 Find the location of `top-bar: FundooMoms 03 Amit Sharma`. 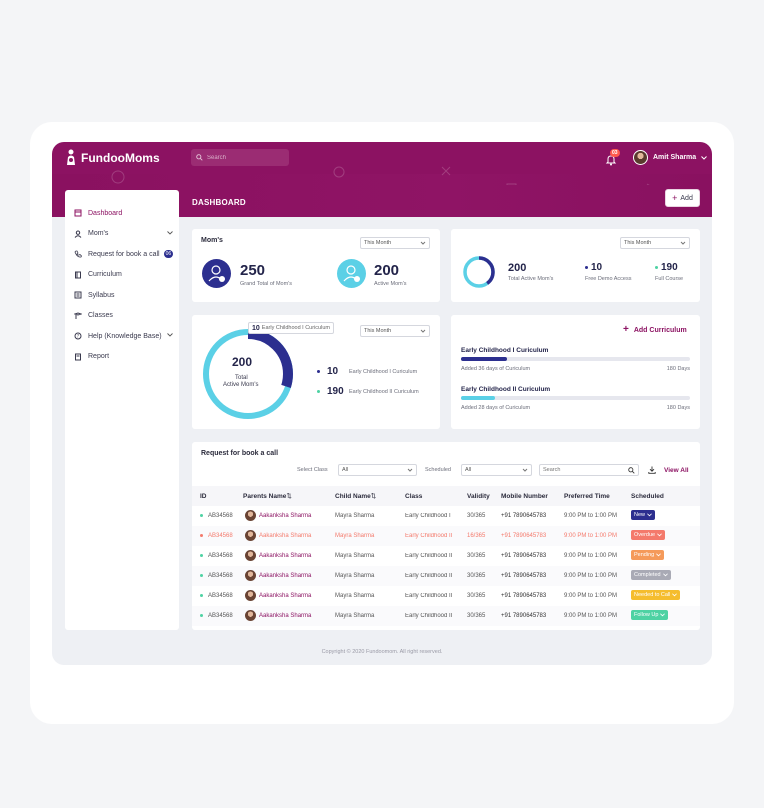

top-bar: FundooMoms 03 Amit Sharma is located at coordinates (382, 158).